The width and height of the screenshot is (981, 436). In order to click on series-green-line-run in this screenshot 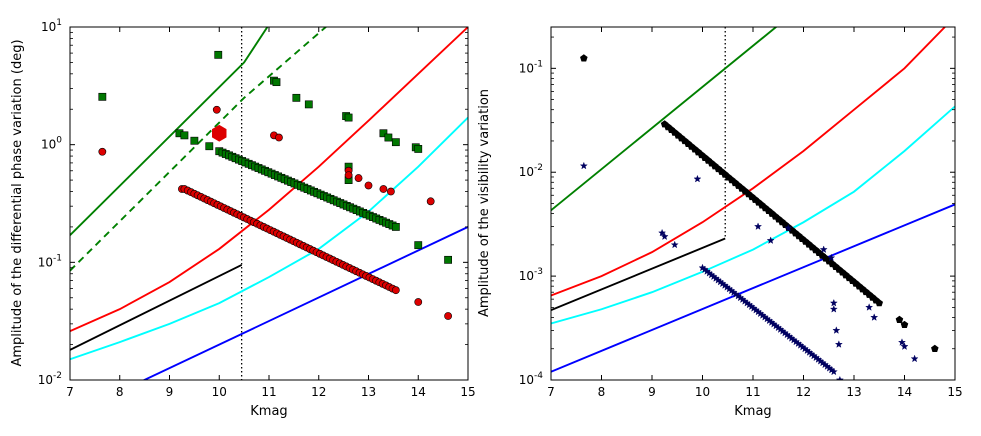, I will do `click(307, 189)`.